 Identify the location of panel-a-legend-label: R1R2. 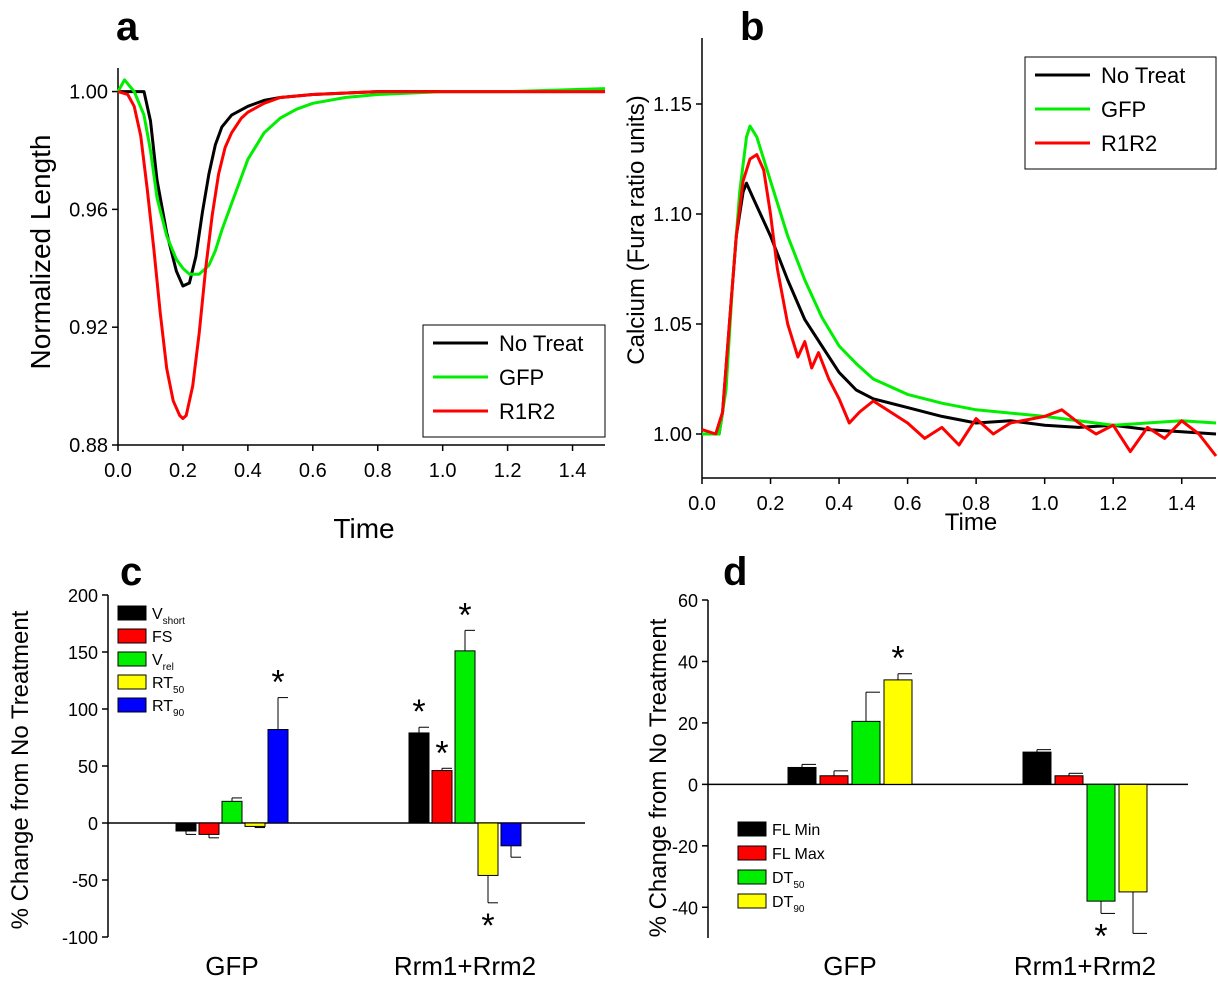
(527, 411).